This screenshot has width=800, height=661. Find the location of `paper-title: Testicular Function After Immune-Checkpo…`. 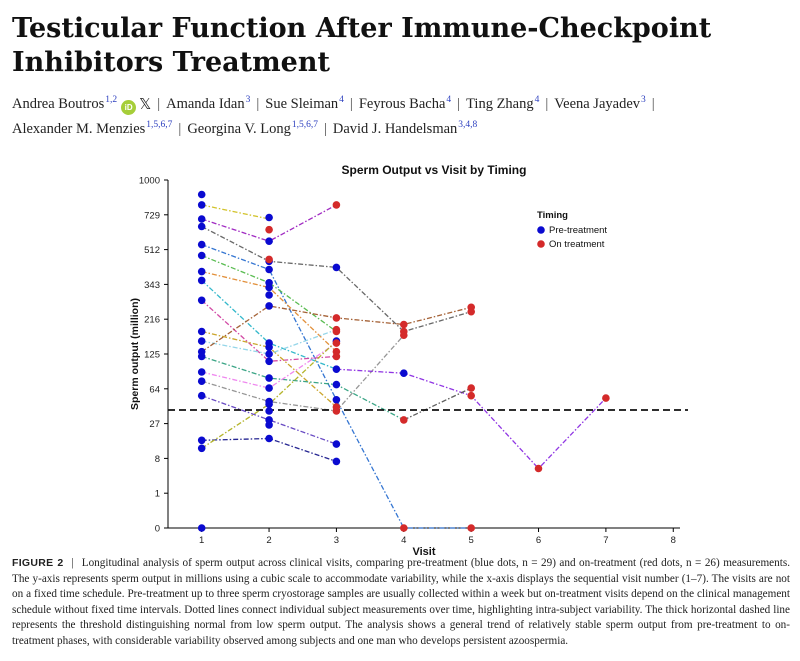

paper-title: Testicular Function After Immune-Checkpo… is located at coordinates (362, 45).